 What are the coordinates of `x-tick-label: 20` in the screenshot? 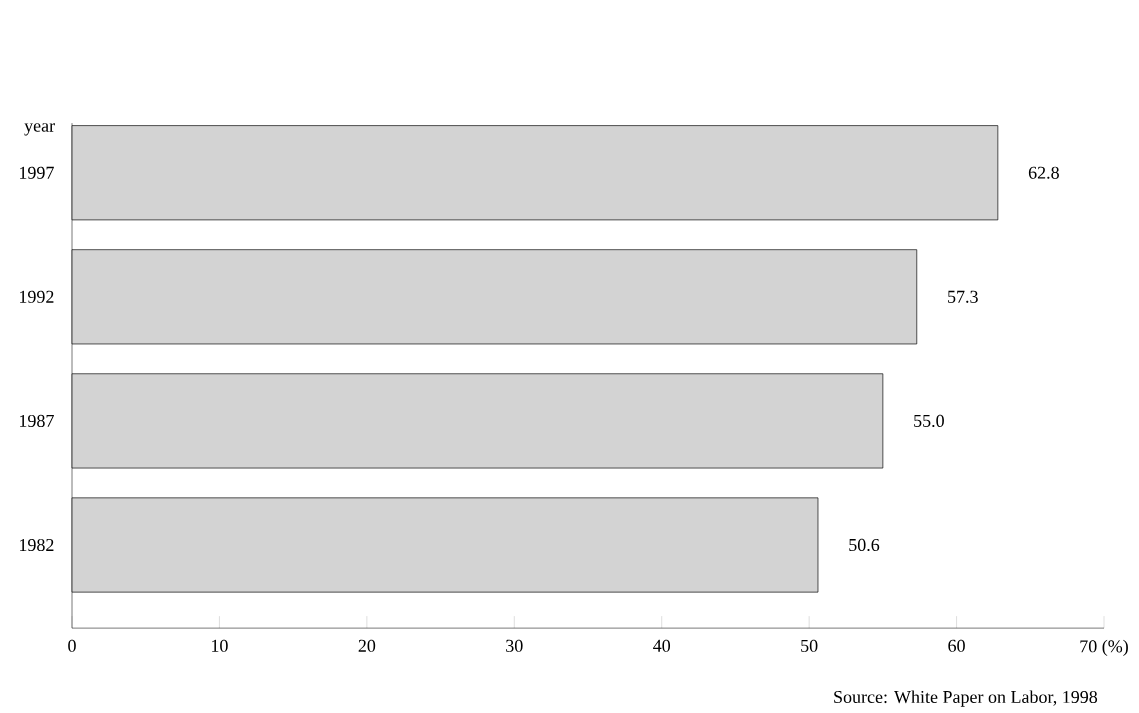 It's located at (367, 645).